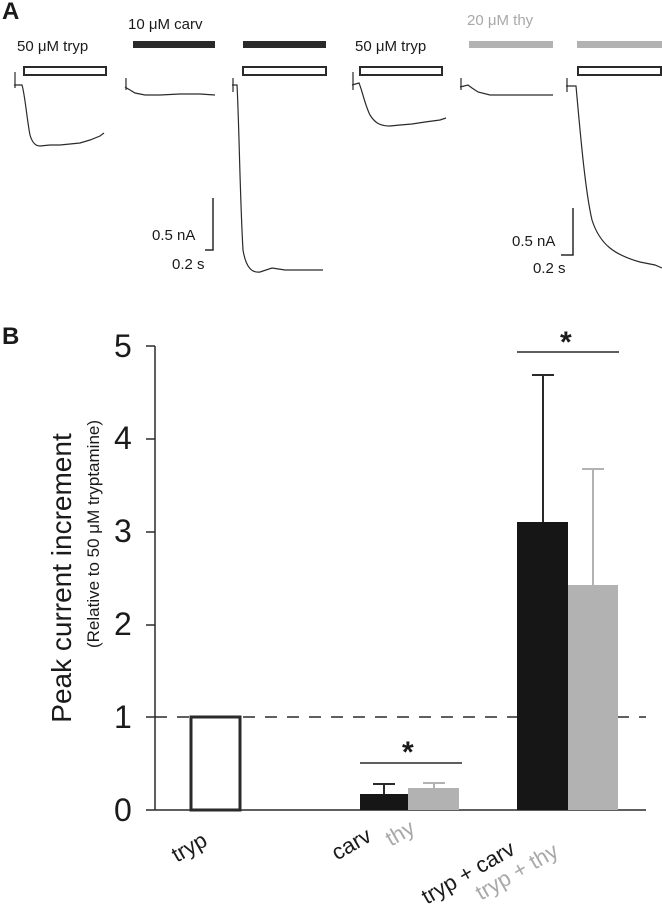  Describe the element at coordinates (174, 235) in the screenshot. I see `scalebar-current-label-1: 0.5 nA` at that location.